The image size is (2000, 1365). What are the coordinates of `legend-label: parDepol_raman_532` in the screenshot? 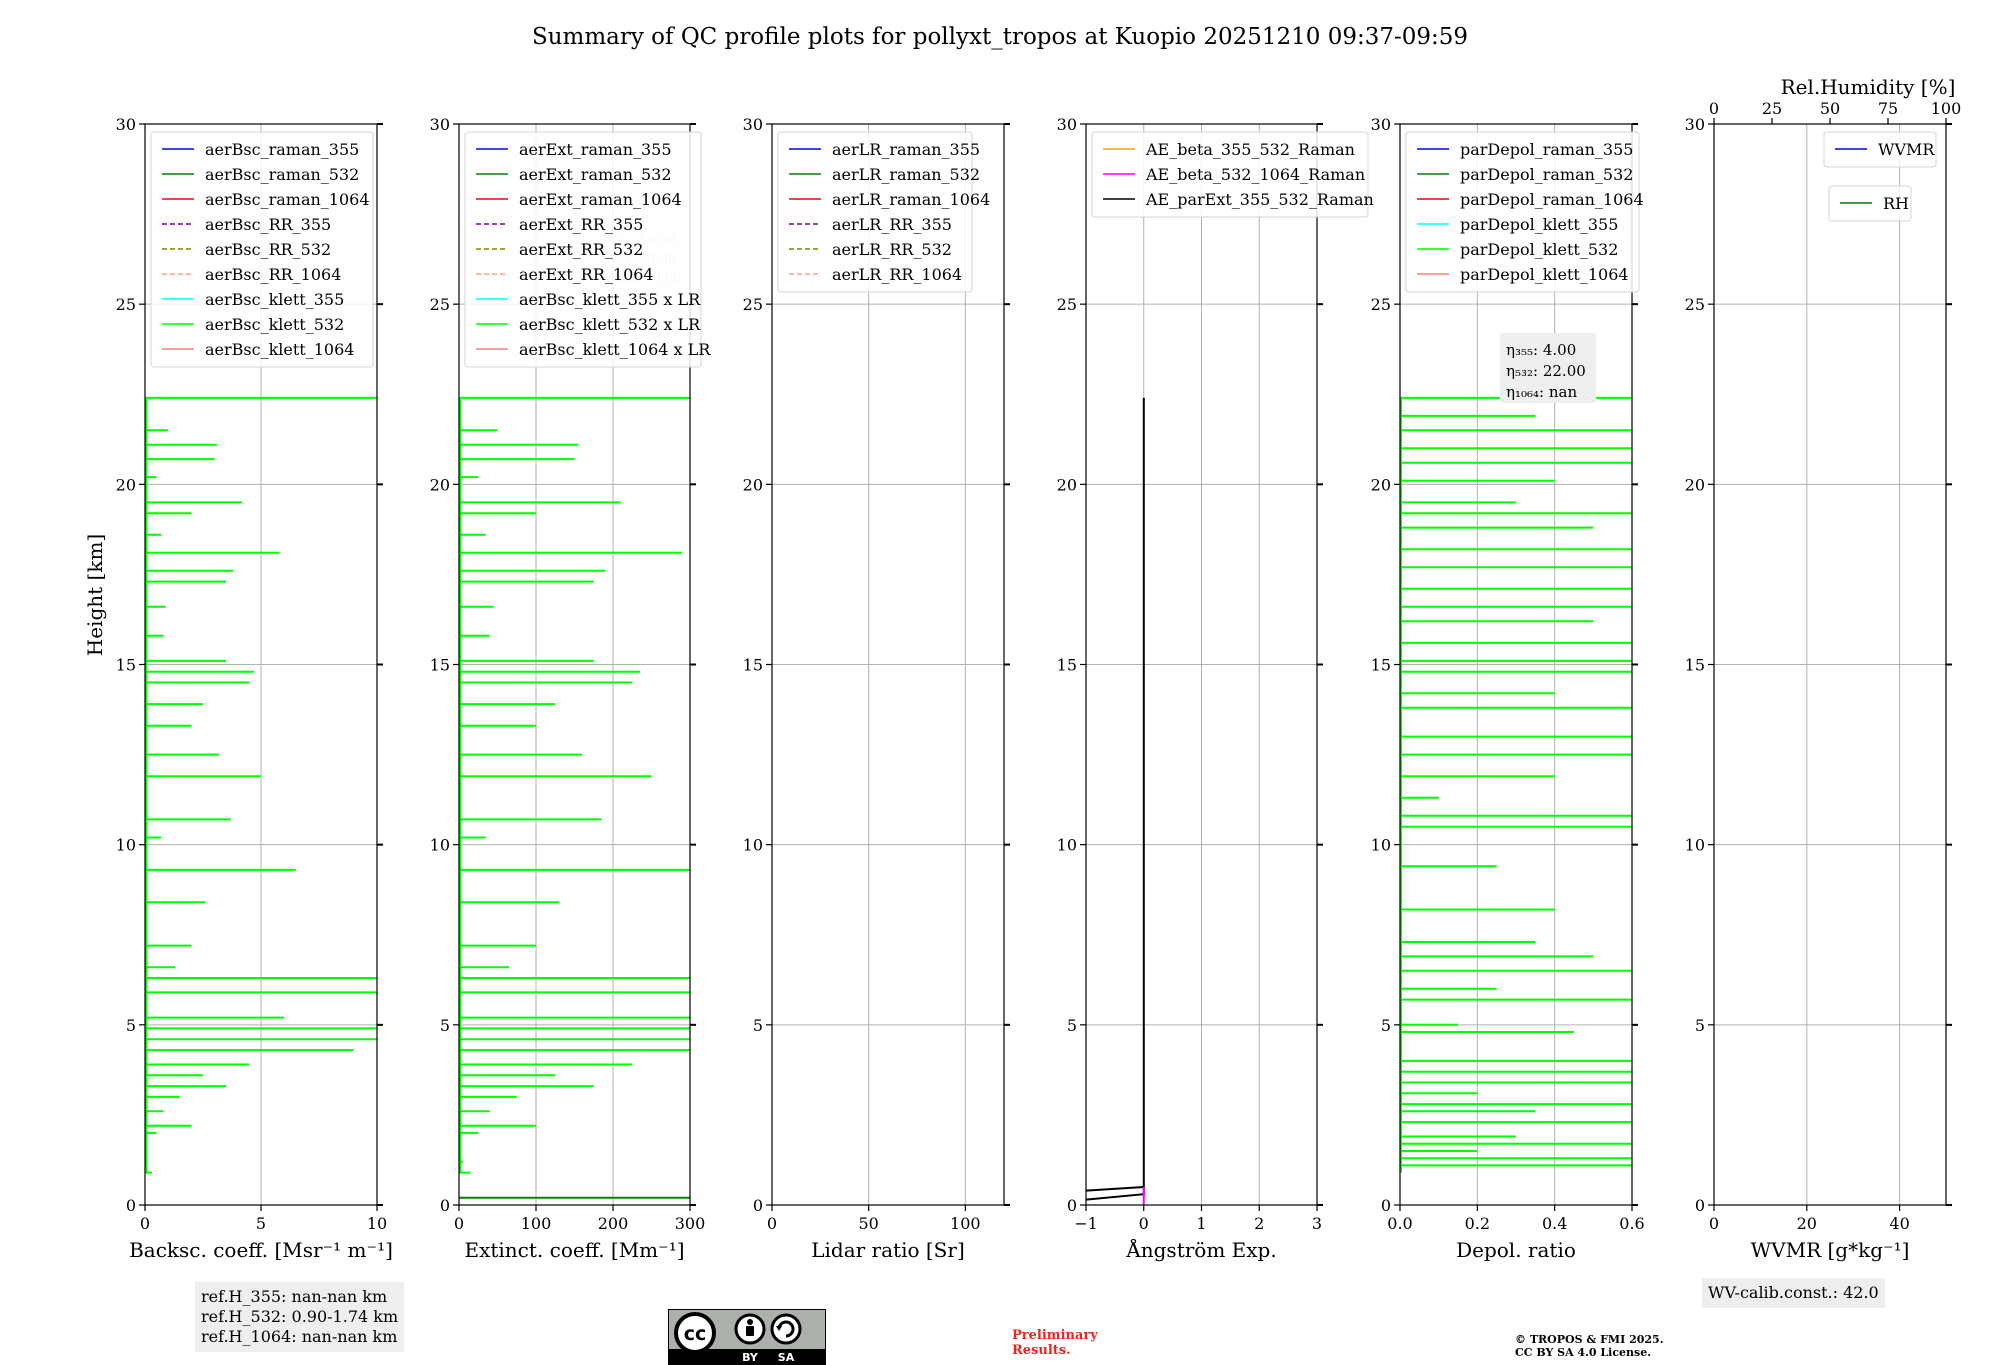 It's located at (1546, 174).